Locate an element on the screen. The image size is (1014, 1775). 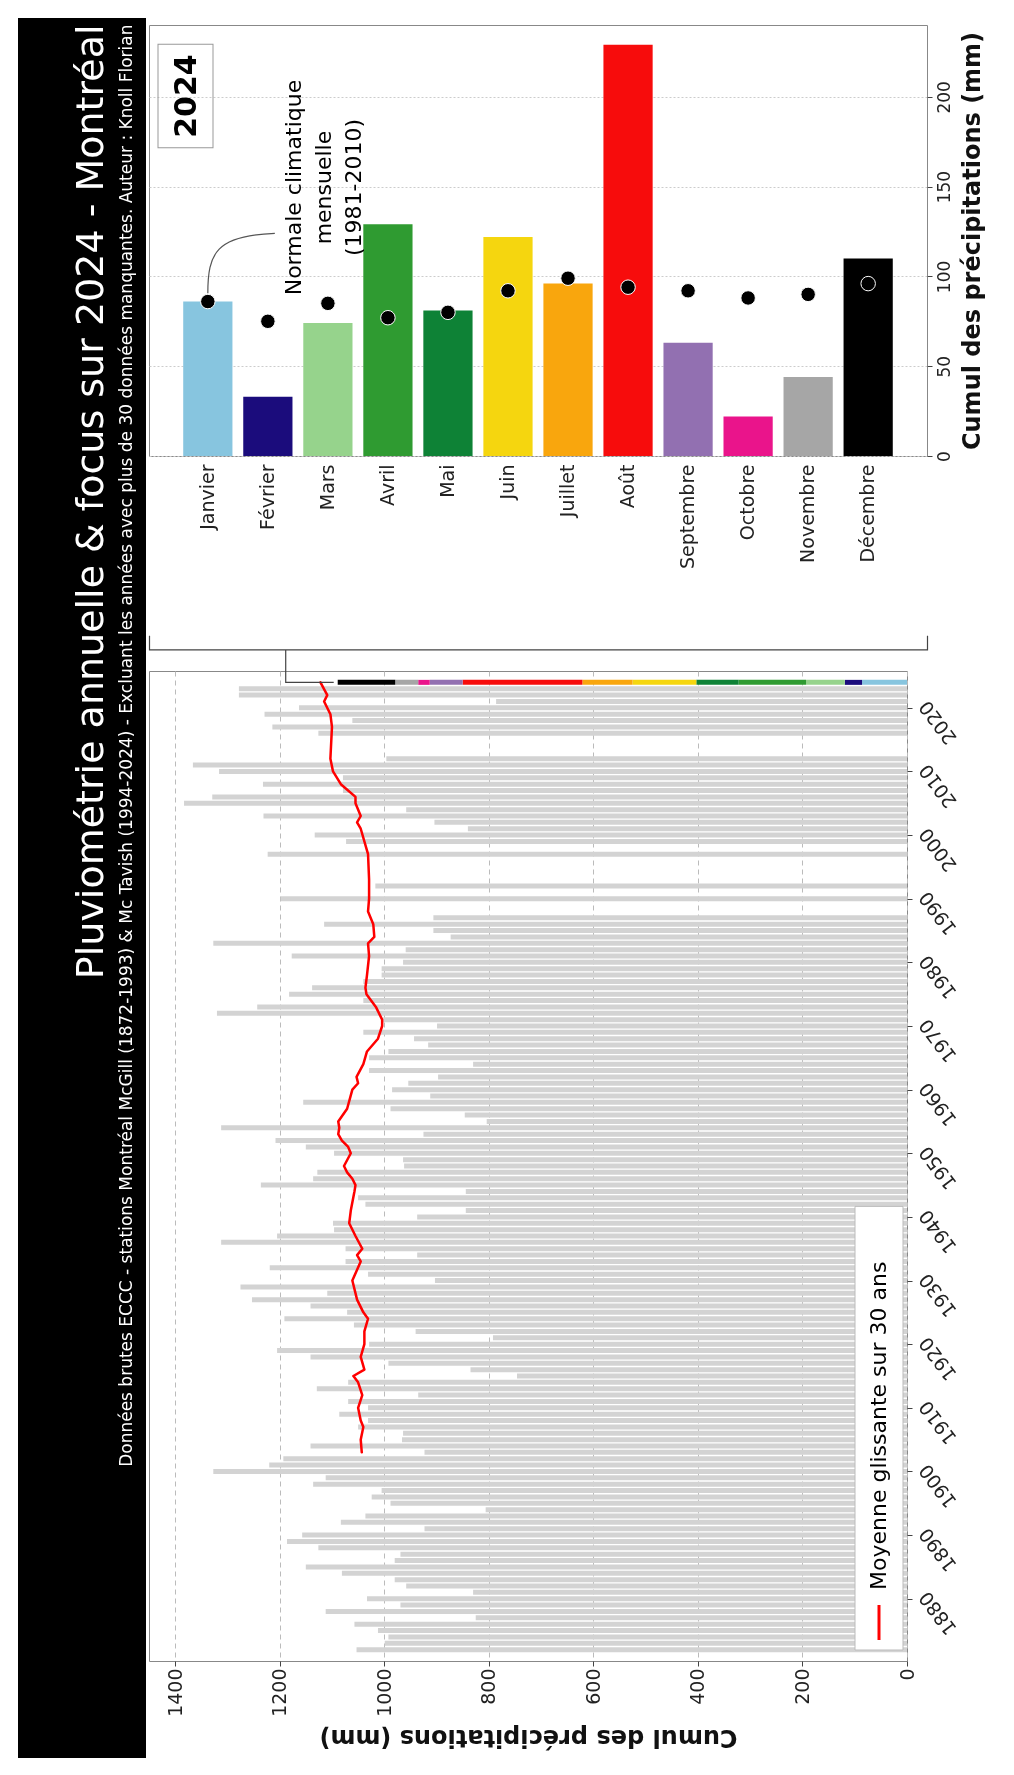
x-tick-label: Août is located at coordinates (627, 486).